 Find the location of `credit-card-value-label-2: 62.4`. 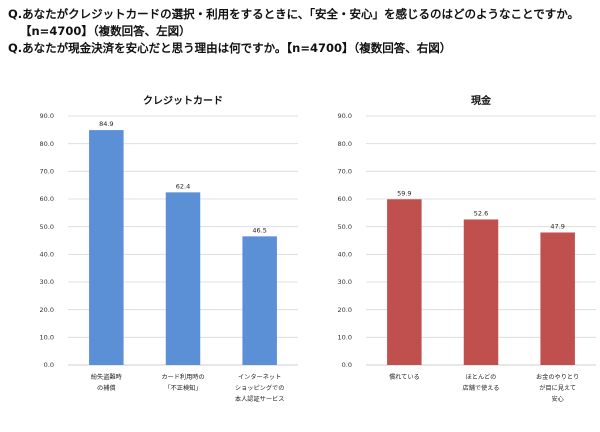

credit-card-value-label-2: 62.4 is located at coordinates (183, 186).